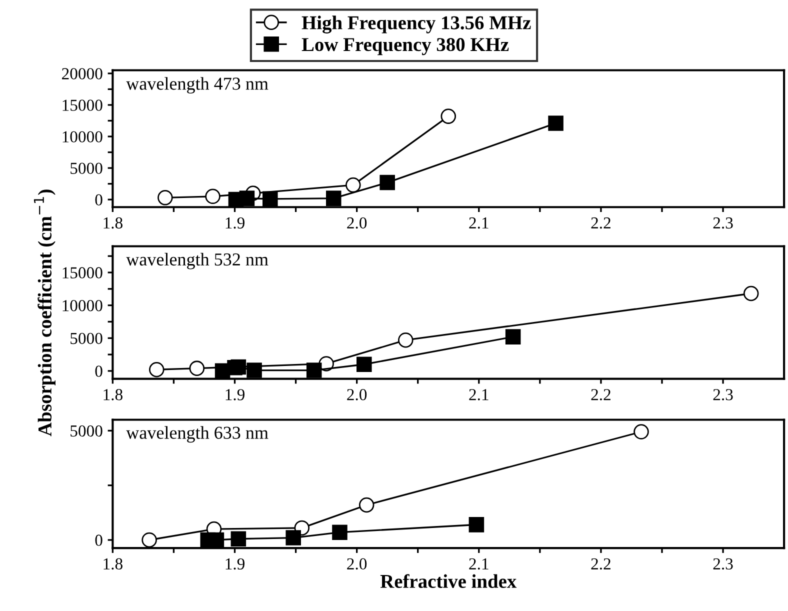 The height and width of the screenshot is (611, 788). What do you see at coordinates (82, 74) in the screenshot?
I see `y-tick-label: 20000` at bounding box center [82, 74].